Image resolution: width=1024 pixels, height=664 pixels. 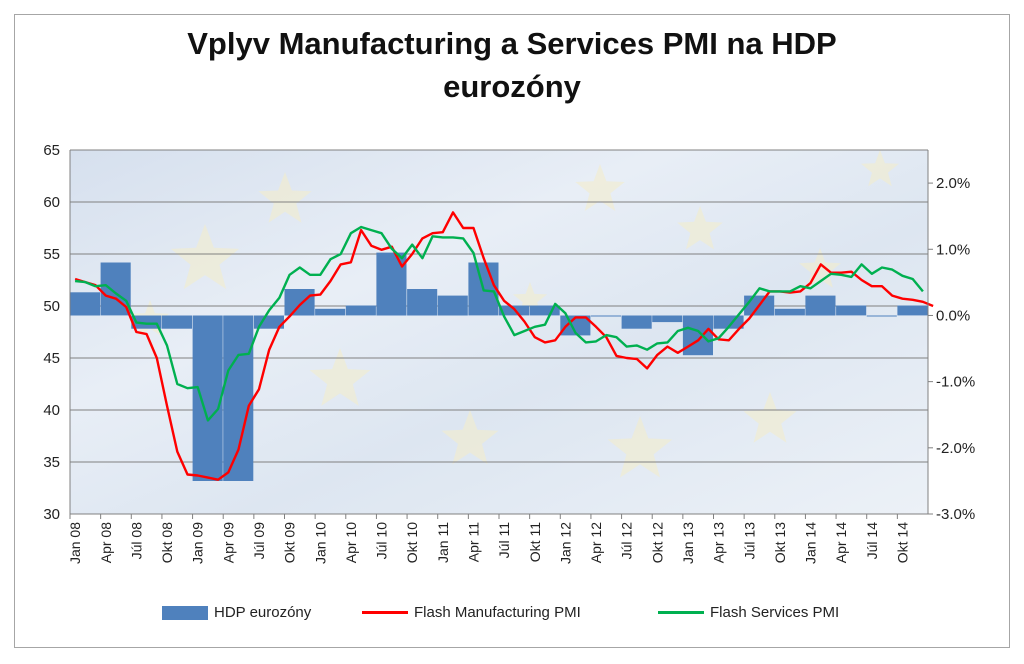 What do you see at coordinates (412, 542) in the screenshot?
I see `x-tick-label: Okt 10` at bounding box center [412, 542].